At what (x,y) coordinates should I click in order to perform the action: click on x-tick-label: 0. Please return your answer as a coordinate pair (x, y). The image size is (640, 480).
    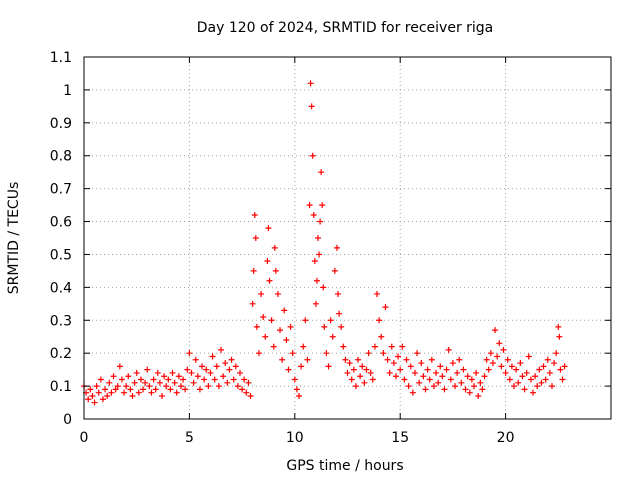
    Looking at the image, I should click on (84, 438).